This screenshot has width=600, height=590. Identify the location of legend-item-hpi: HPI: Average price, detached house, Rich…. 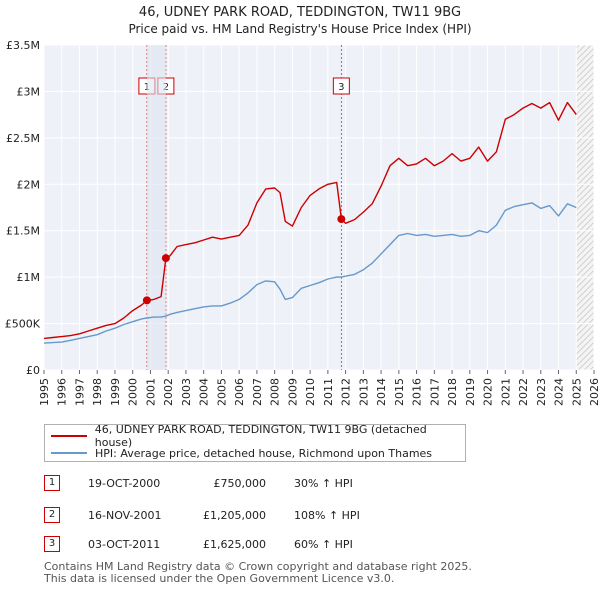
(241, 453).